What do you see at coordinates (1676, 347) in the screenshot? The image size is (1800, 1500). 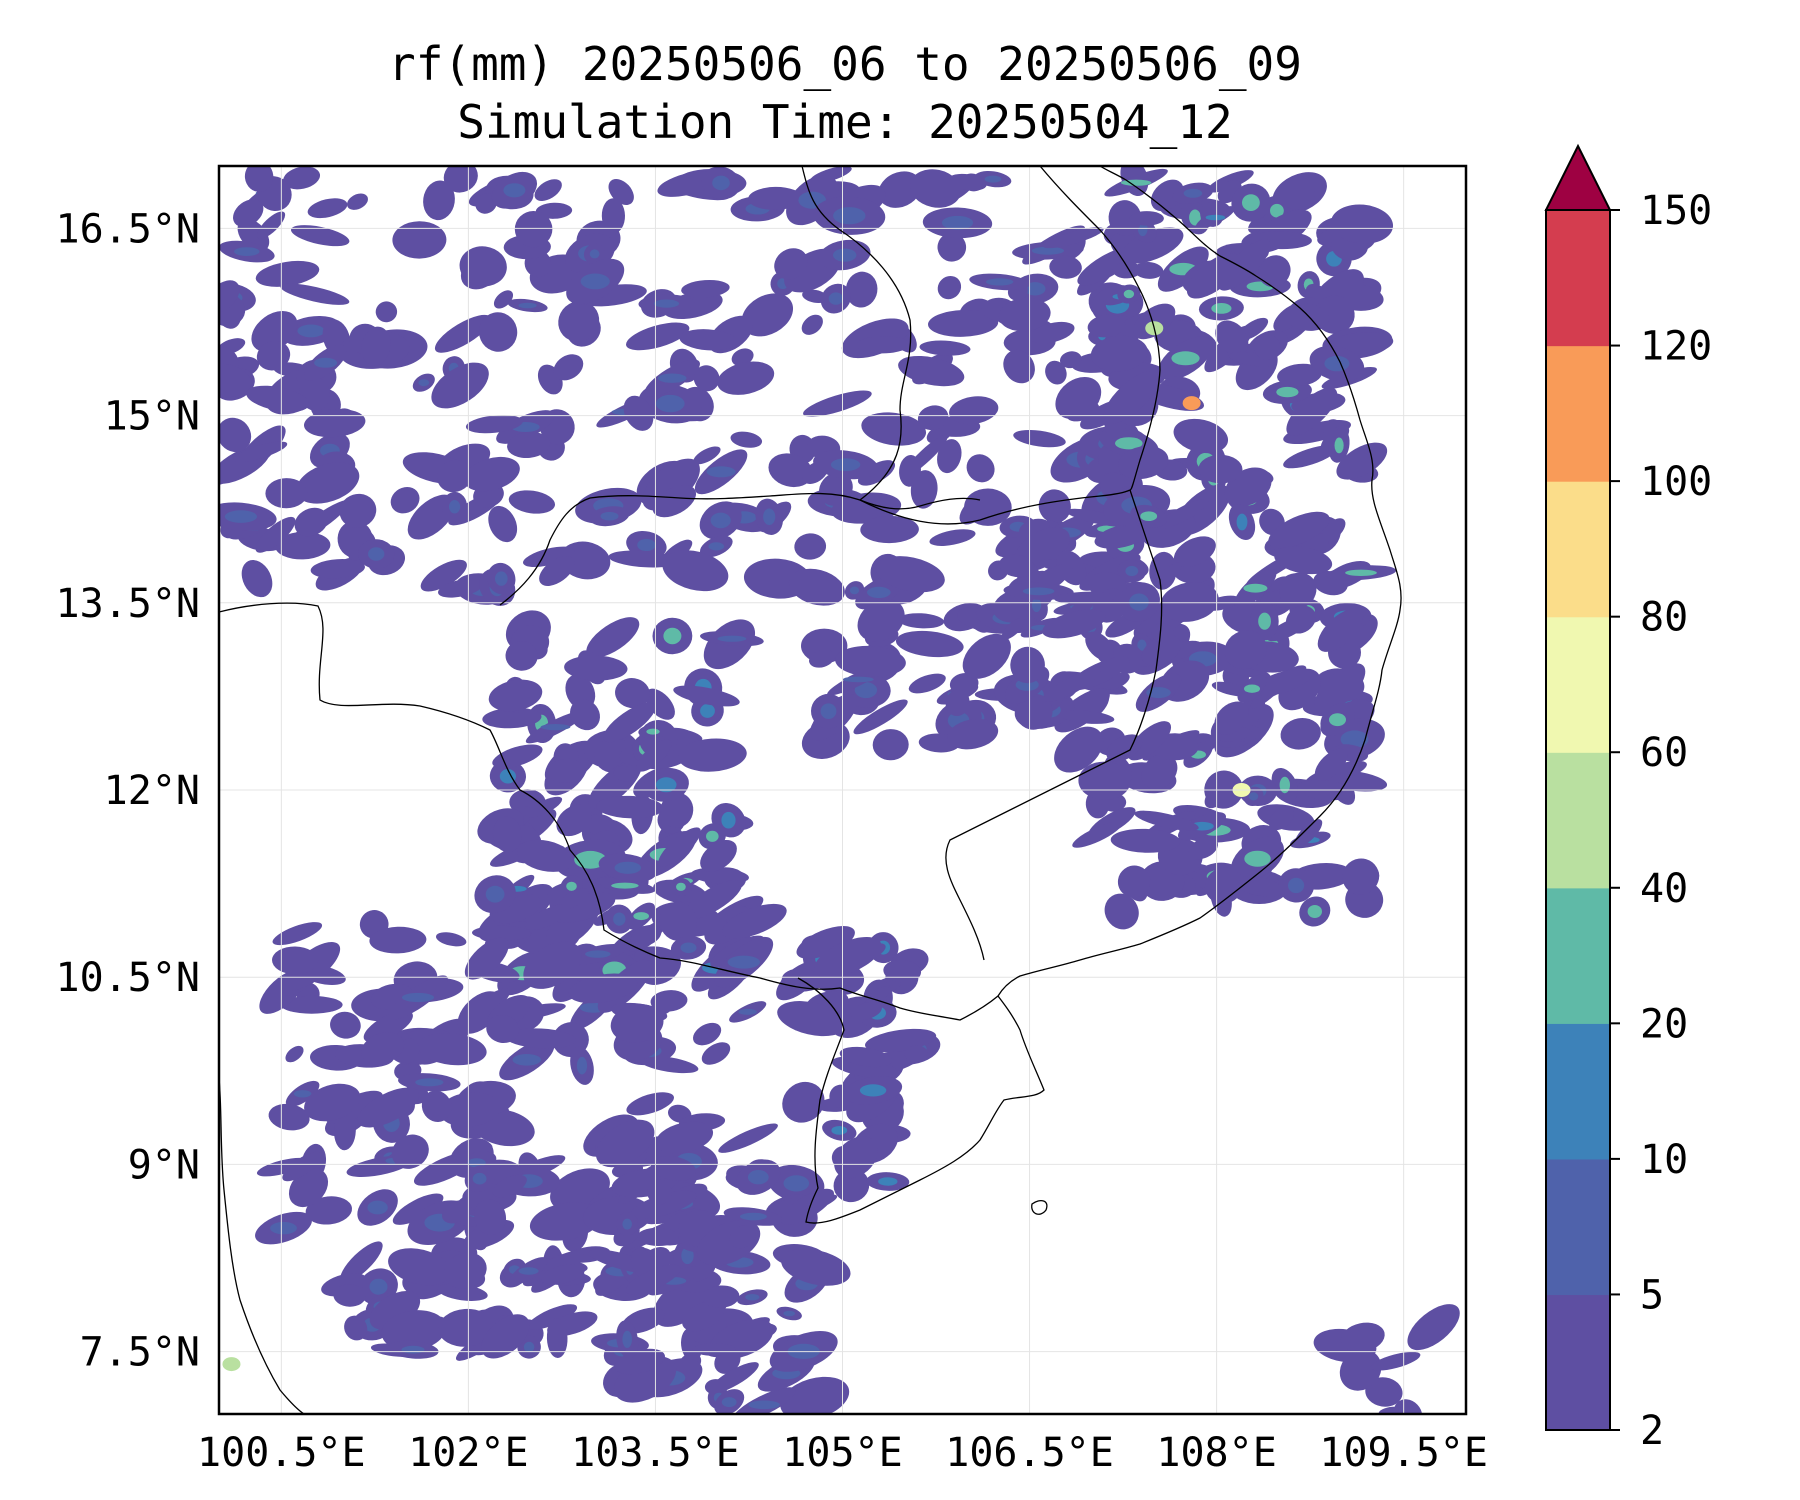 I see `colorbar-tick-label: 120` at bounding box center [1676, 347].